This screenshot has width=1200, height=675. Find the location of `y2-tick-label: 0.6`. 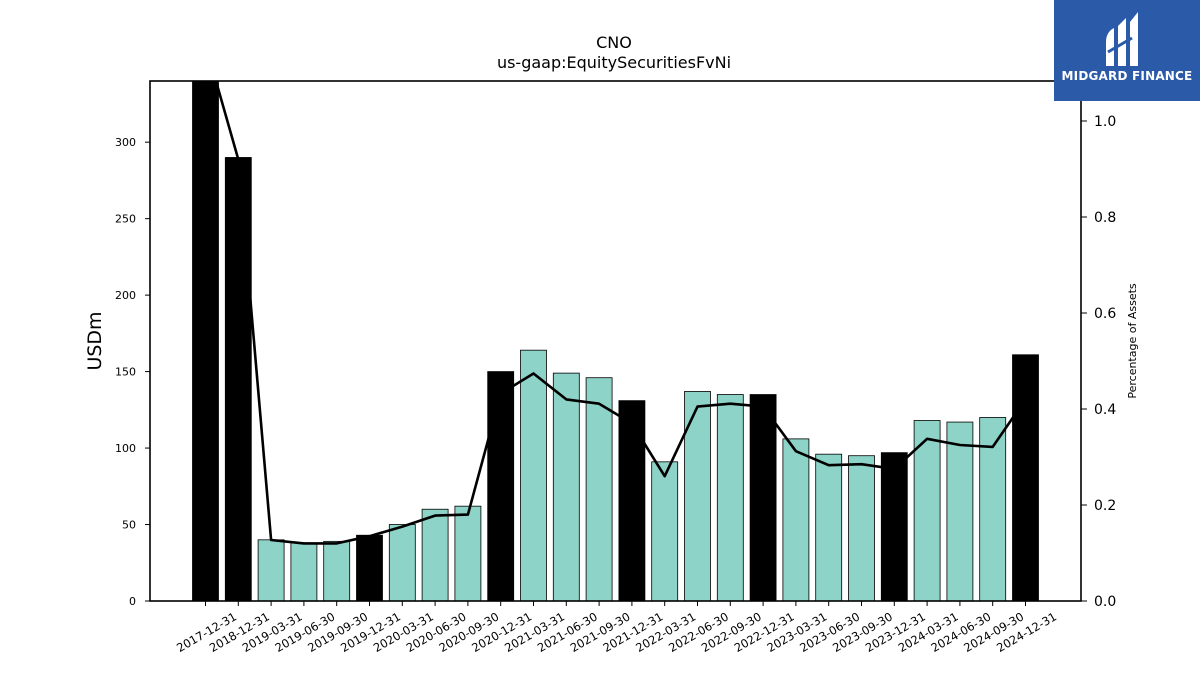

y2-tick-label: 0.6 is located at coordinates (1105, 314).